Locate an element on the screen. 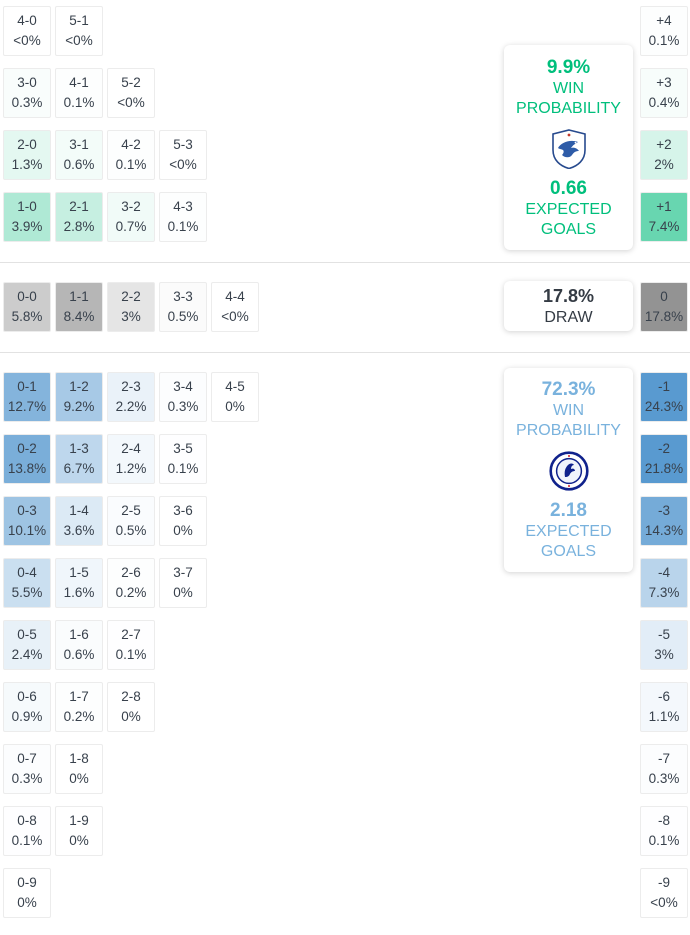  cell-probability: 0.4% is located at coordinates (664, 102).